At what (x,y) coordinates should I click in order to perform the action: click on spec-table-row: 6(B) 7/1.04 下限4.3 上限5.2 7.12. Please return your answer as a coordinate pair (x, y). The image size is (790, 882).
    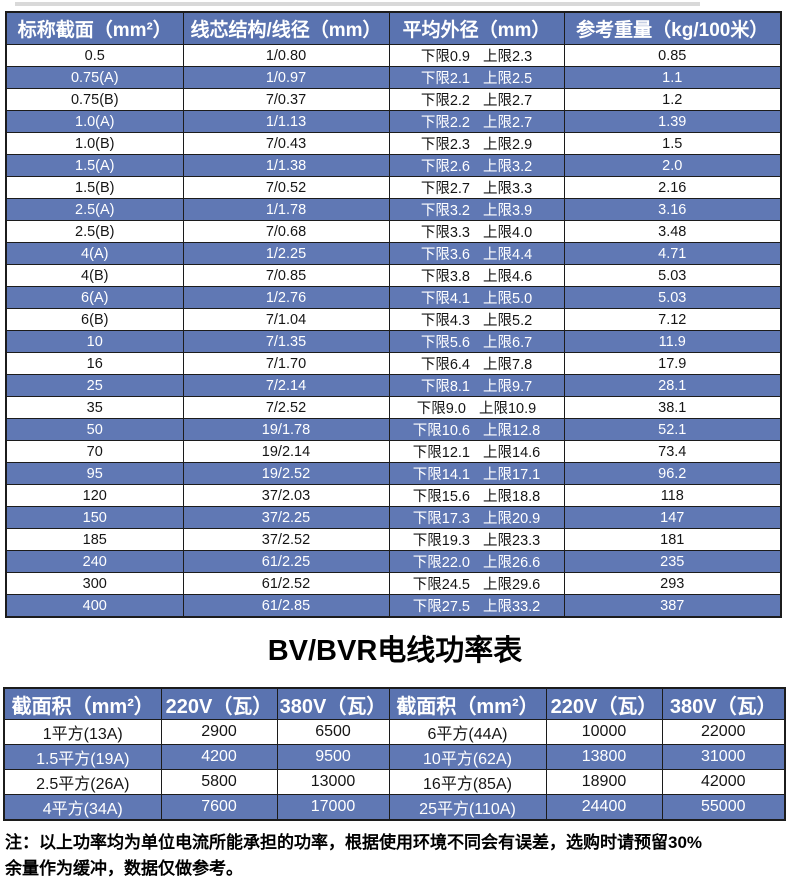
    Looking at the image, I should click on (393, 319).